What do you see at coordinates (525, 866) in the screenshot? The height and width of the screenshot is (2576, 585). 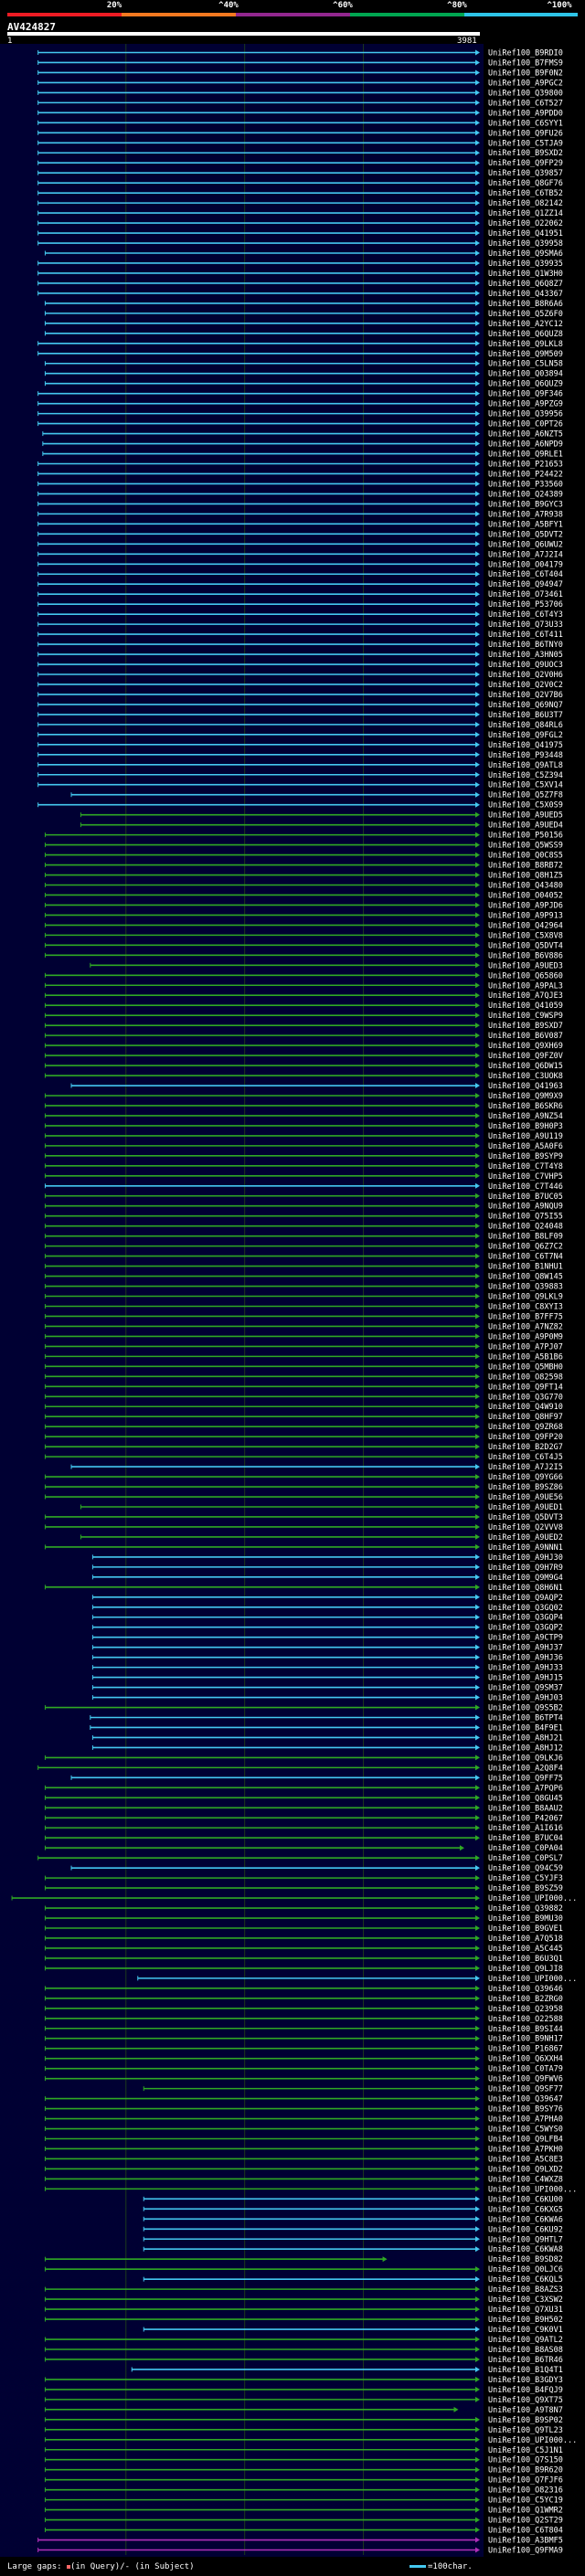 I see `hit-label: UniRef100_B8RB72` at bounding box center [525, 866].